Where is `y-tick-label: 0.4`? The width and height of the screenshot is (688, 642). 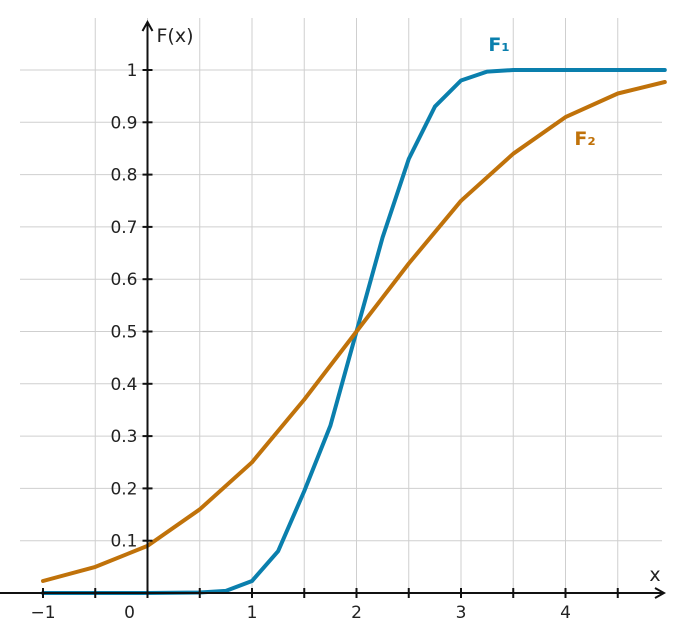 y-tick-label: 0.4 is located at coordinates (123, 385).